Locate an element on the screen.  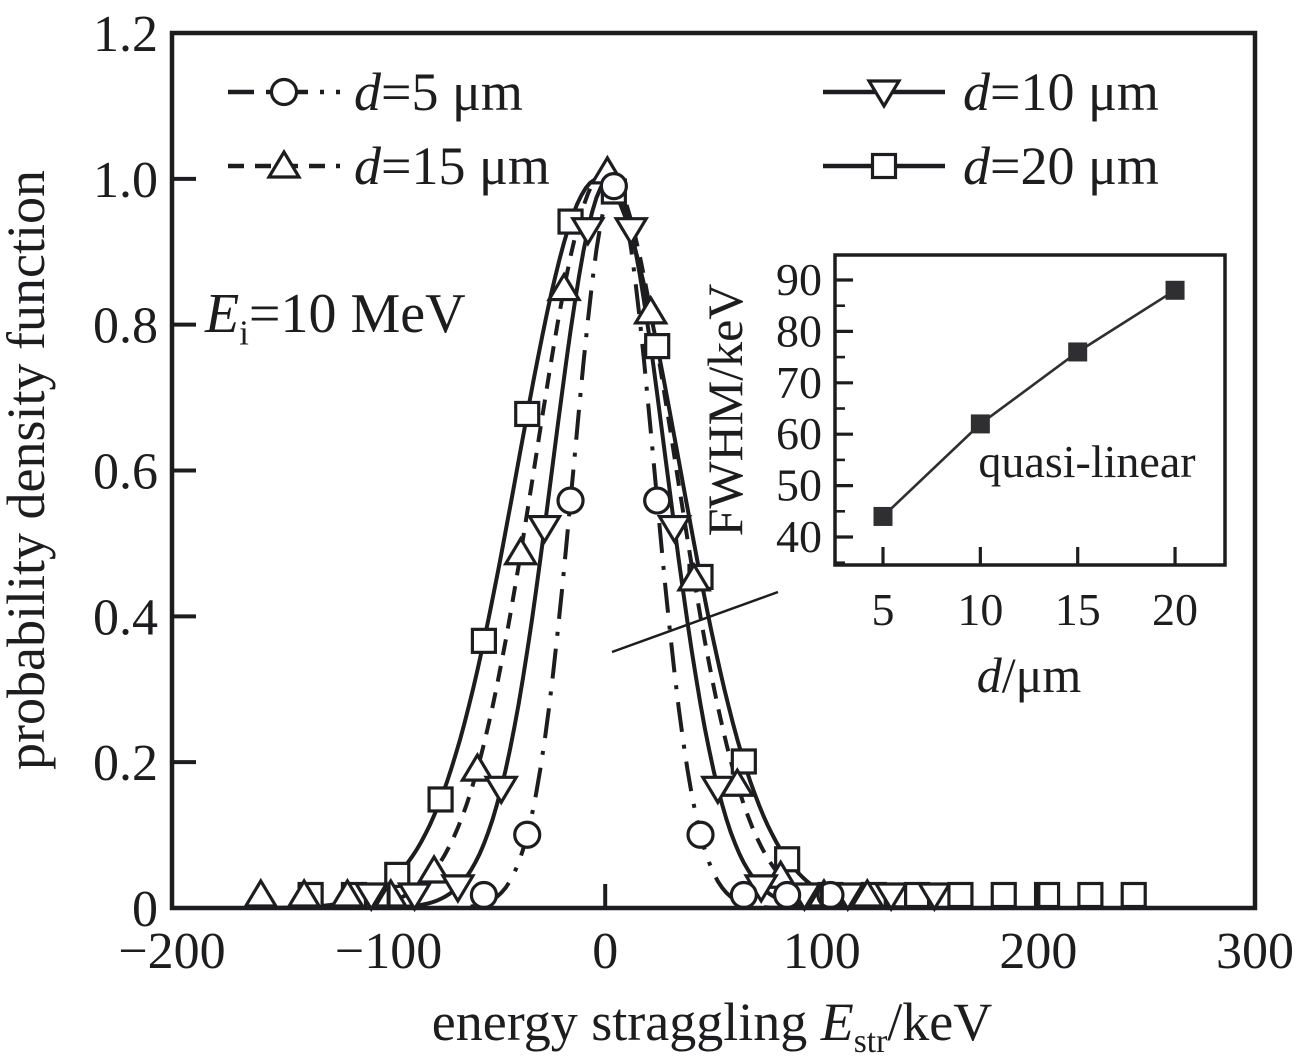
inset-x-tick-label: 10 is located at coordinates (980, 609).